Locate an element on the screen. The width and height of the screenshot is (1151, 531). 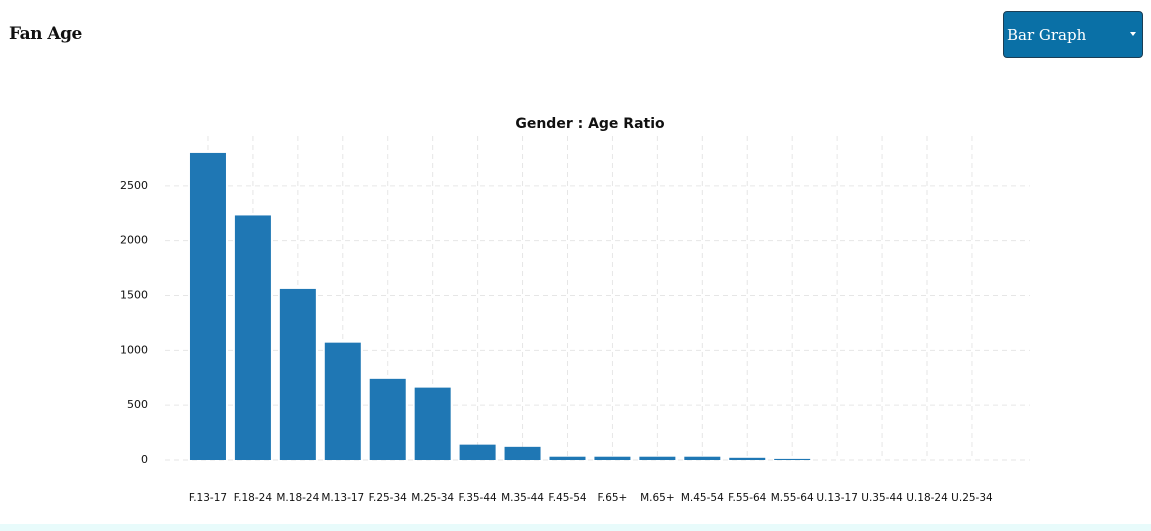
x-tick-label: M.13-17 is located at coordinates (342, 498).